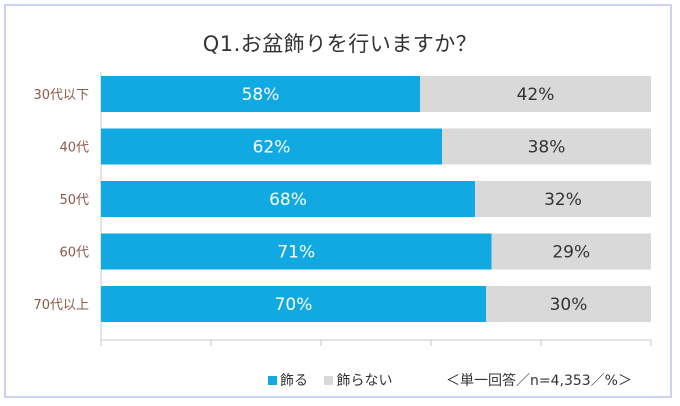 The width and height of the screenshot is (680, 406). I want to click on data-label: 38%, so click(547, 148).